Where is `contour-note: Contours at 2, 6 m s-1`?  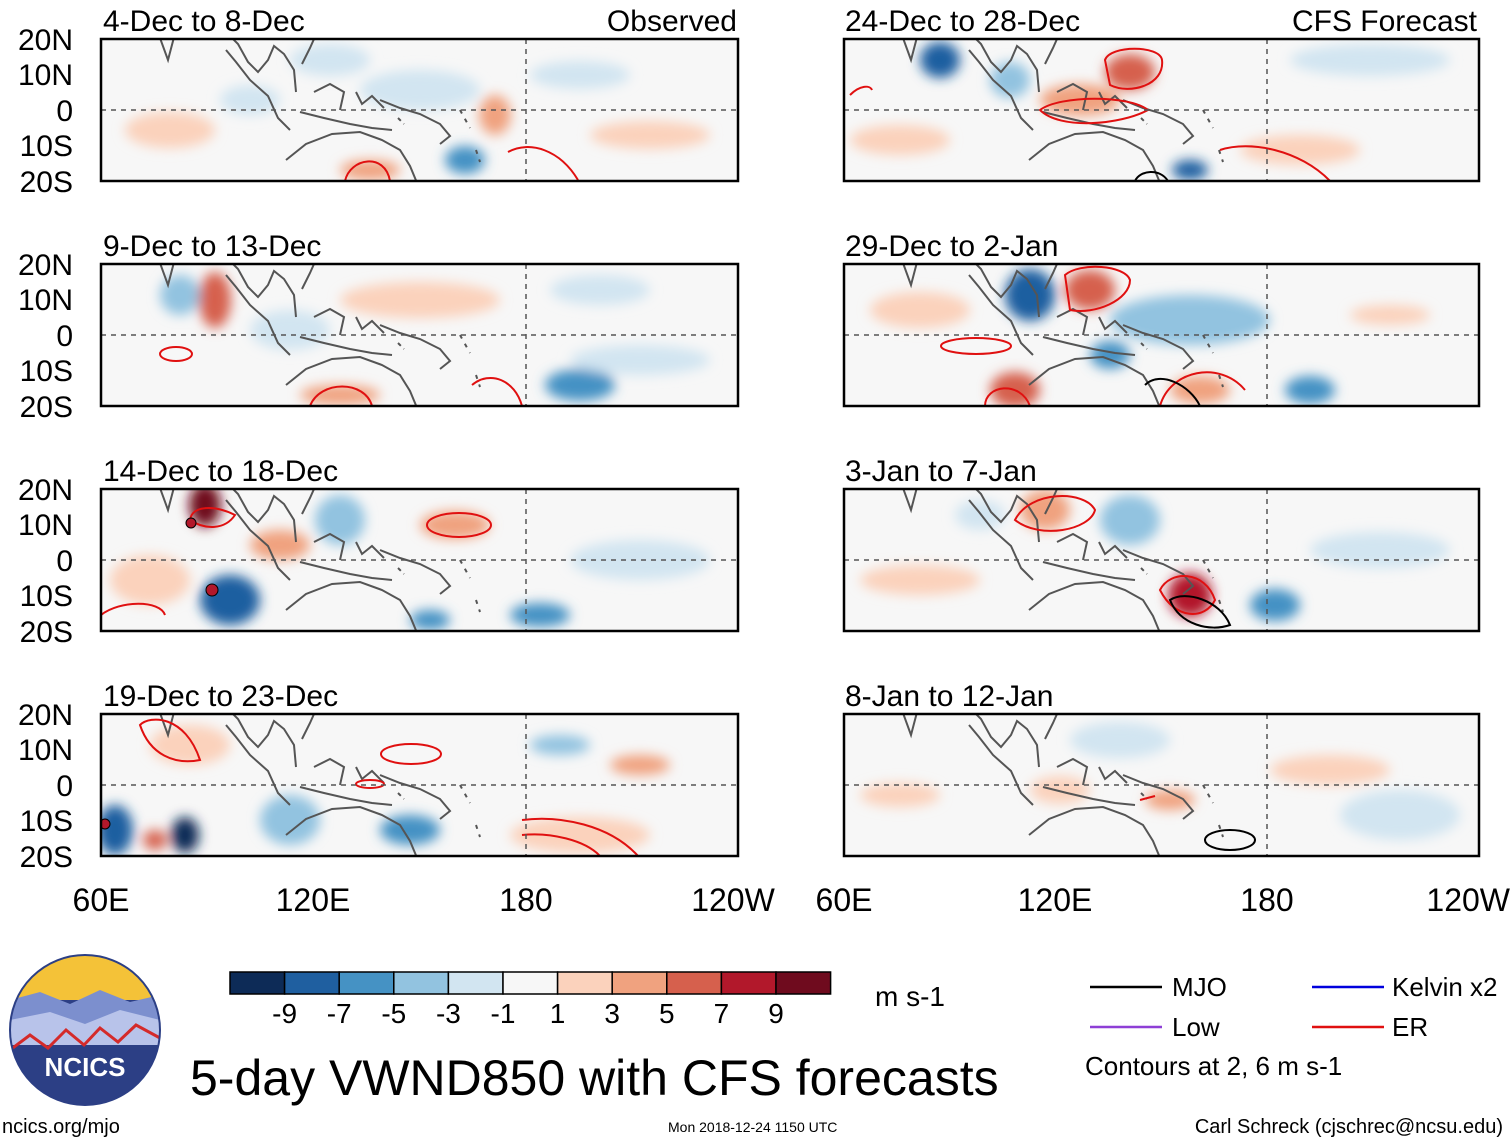
contour-note: Contours at 2, 6 m s-1 is located at coordinates (1213, 1066).